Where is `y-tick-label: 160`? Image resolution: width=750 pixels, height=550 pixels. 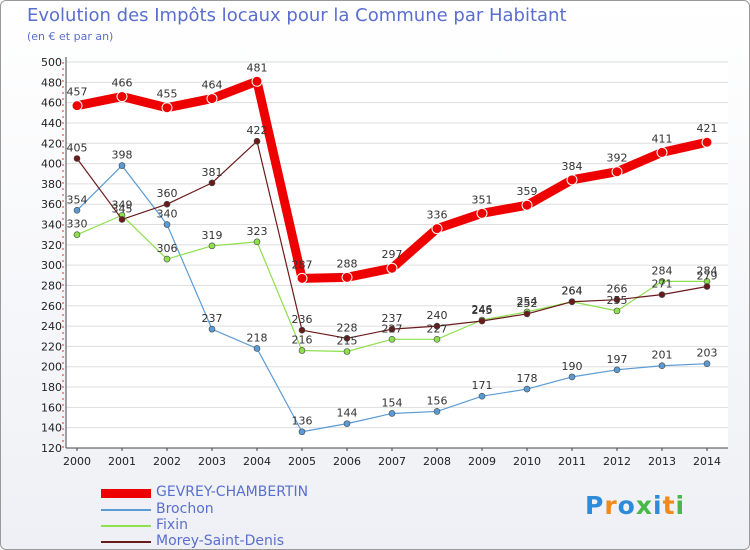
y-tick-label: 160 is located at coordinates (51, 407).